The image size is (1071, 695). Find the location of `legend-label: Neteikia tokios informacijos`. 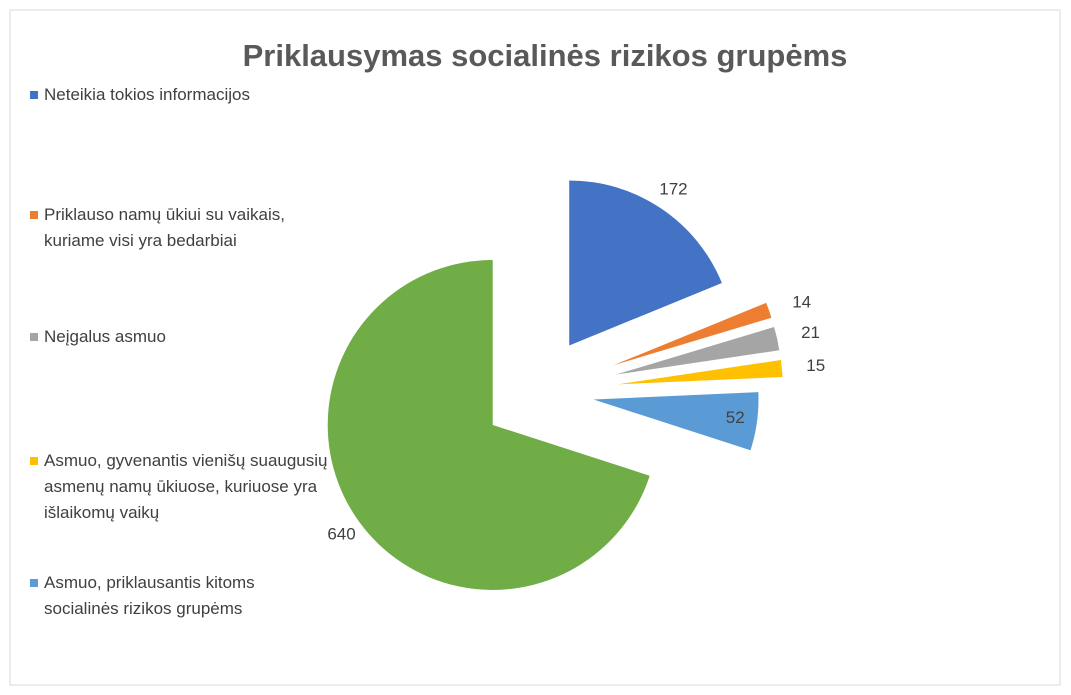

legend-label: Neteikia tokios informacijos is located at coordinates (147, 94).